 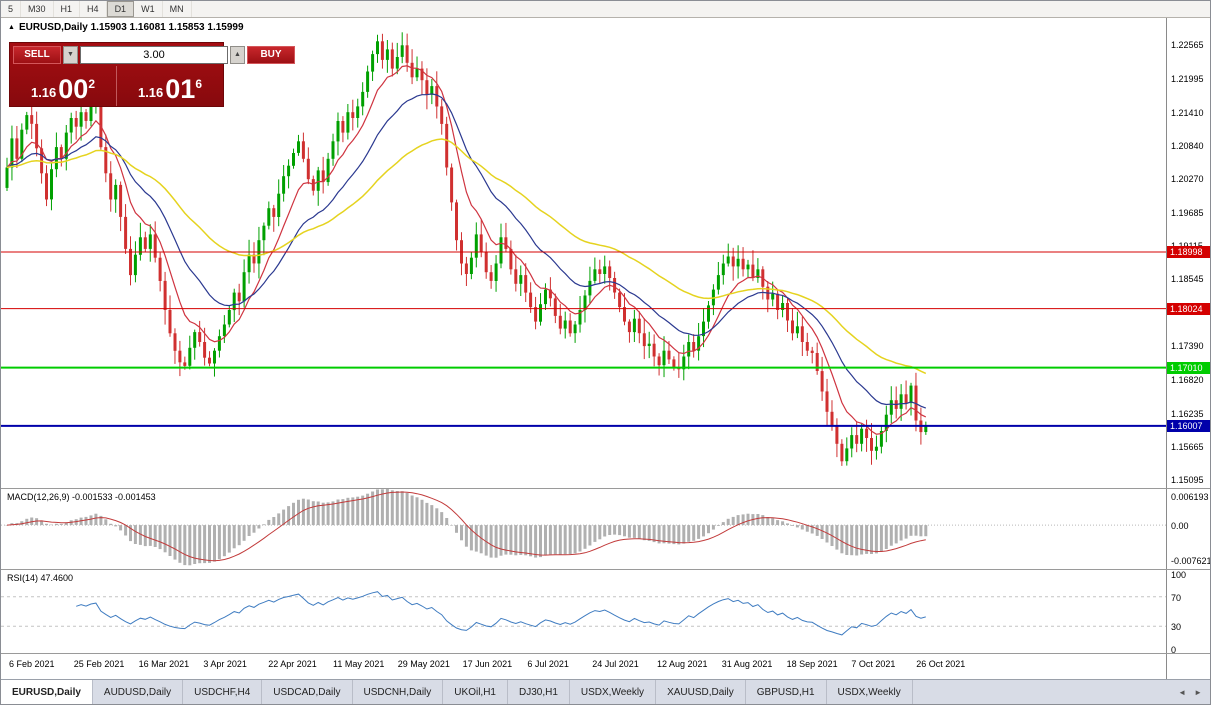 I want to click on date-label: 25 Feb 2021, so click(x=99, y=664).